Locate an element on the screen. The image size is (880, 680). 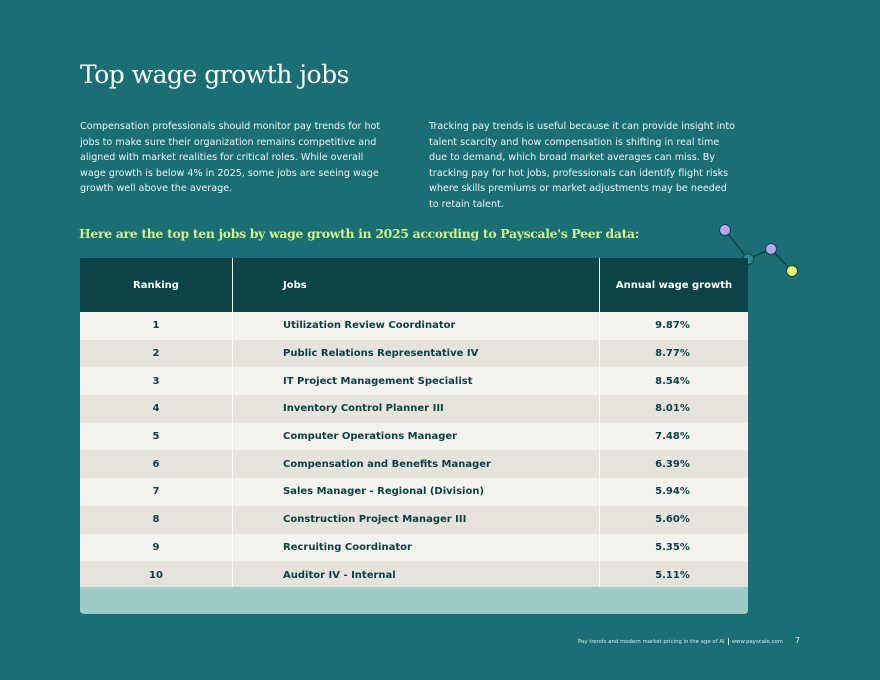
table-cell: 4 is located at coordinates (156, 409).